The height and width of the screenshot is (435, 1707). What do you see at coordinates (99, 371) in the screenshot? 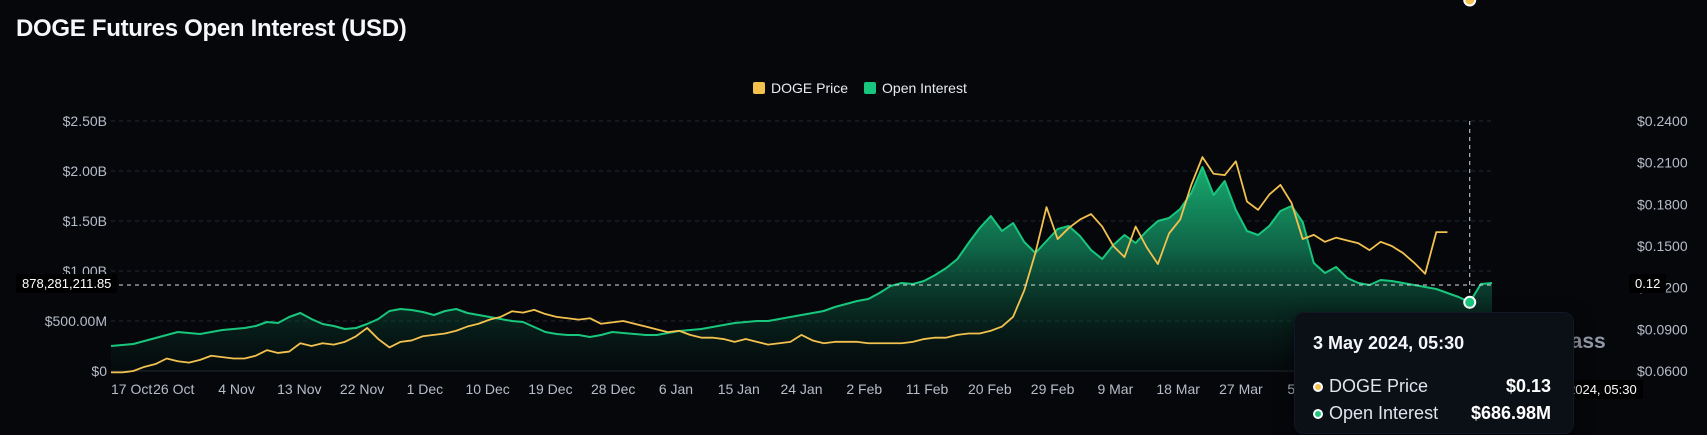
I see `y-left-tick-label: $0` at bounding box center [99, 371].